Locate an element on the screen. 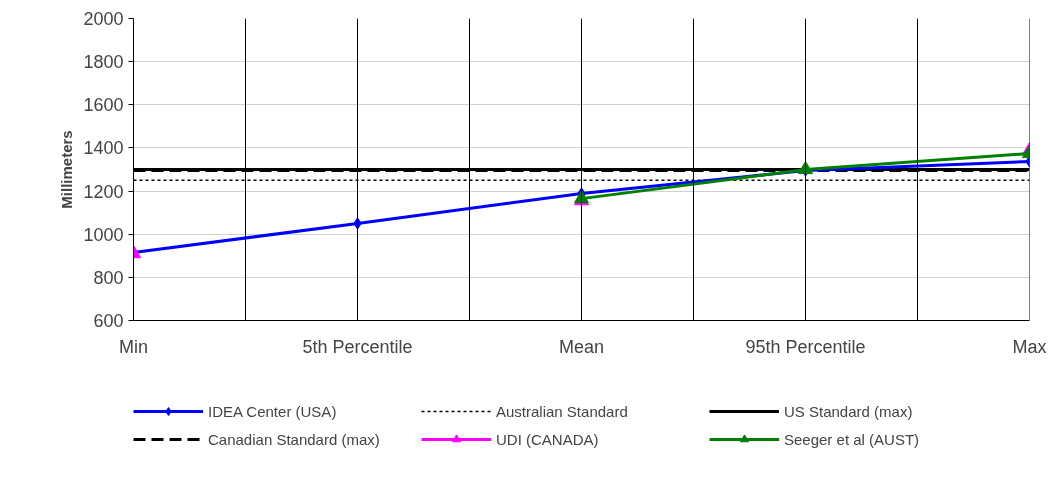 This screenshot has width=1056, height=489. legend-label: Australian Standard is located at coordinates (562, 411).